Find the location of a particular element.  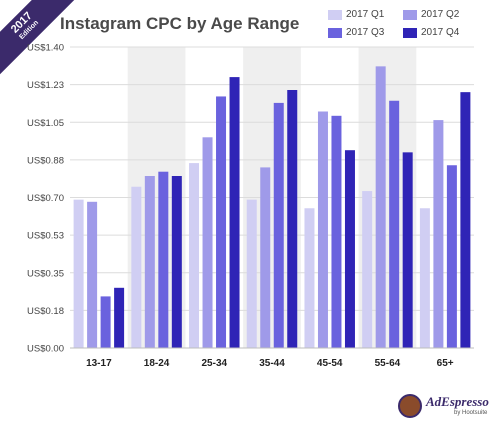

y-tick-label: US$1.23 is located at coordinates (45, 85).